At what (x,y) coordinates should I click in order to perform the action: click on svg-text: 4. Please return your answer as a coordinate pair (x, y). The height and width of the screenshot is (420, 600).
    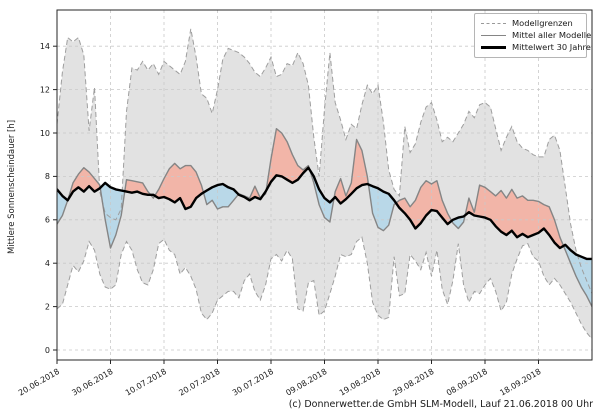
    Looking at the image, I should click on (47, 263).